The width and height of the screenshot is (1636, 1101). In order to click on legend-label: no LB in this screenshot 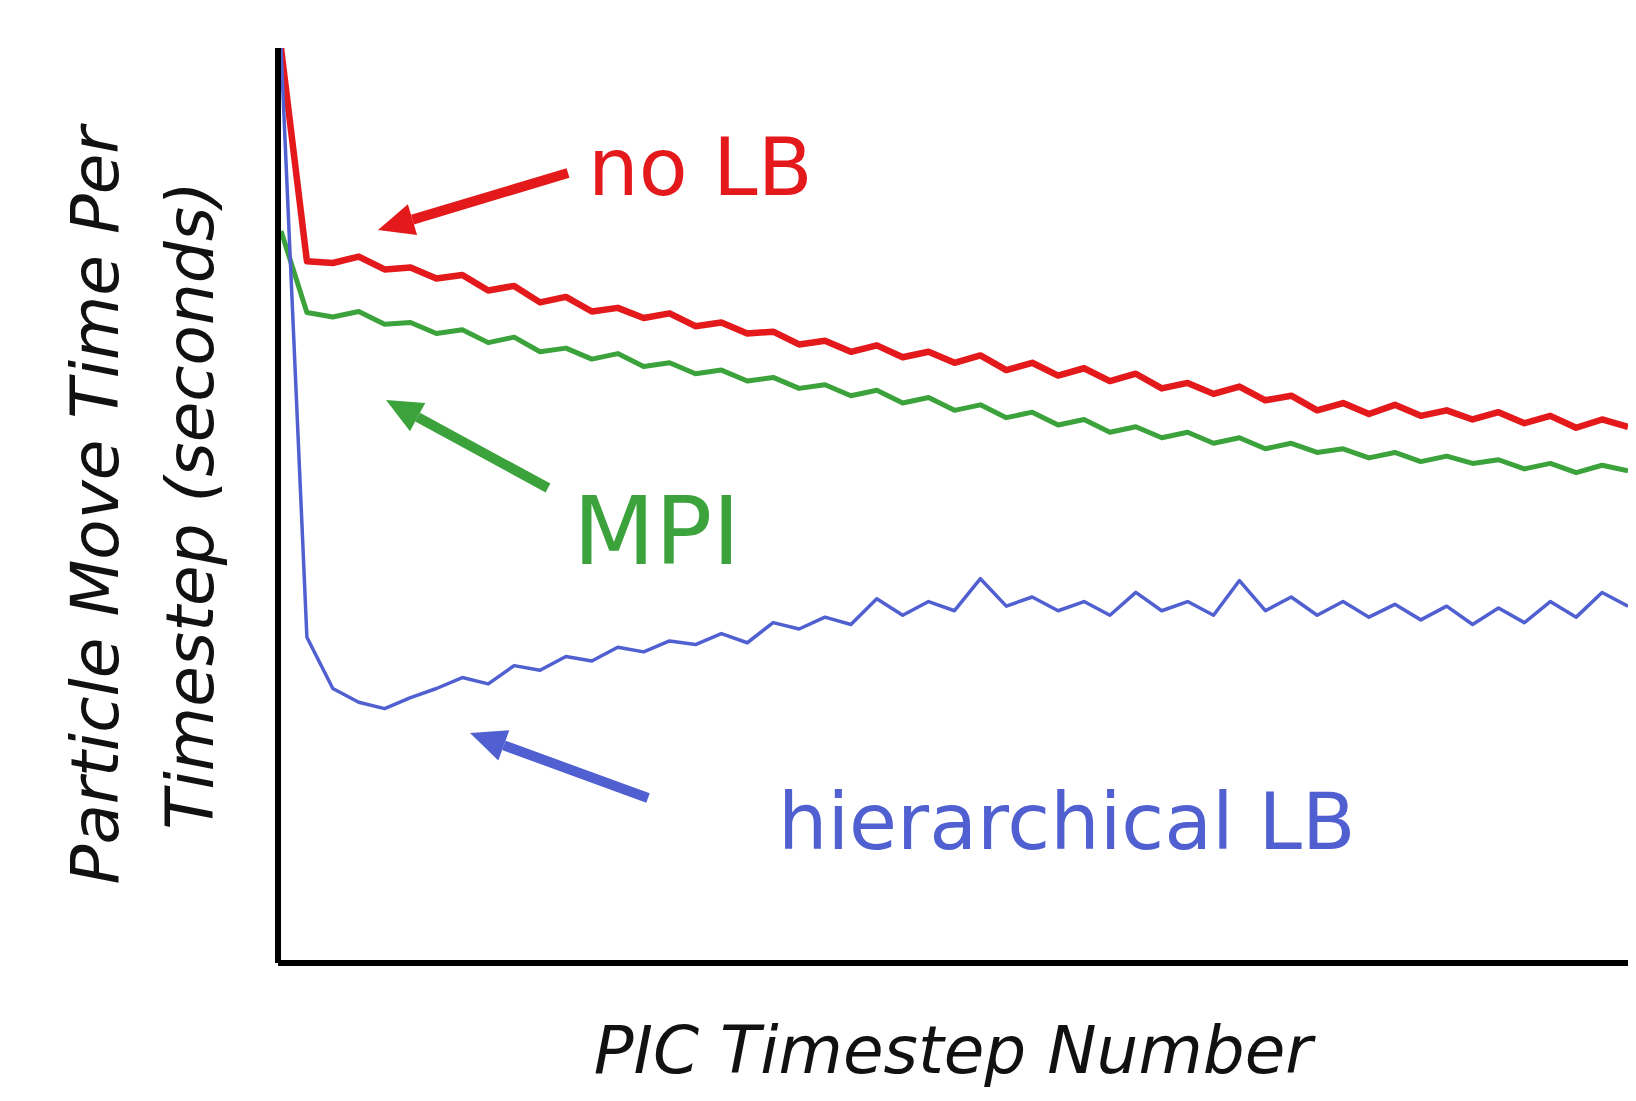, I will do `click(700, 167)`.